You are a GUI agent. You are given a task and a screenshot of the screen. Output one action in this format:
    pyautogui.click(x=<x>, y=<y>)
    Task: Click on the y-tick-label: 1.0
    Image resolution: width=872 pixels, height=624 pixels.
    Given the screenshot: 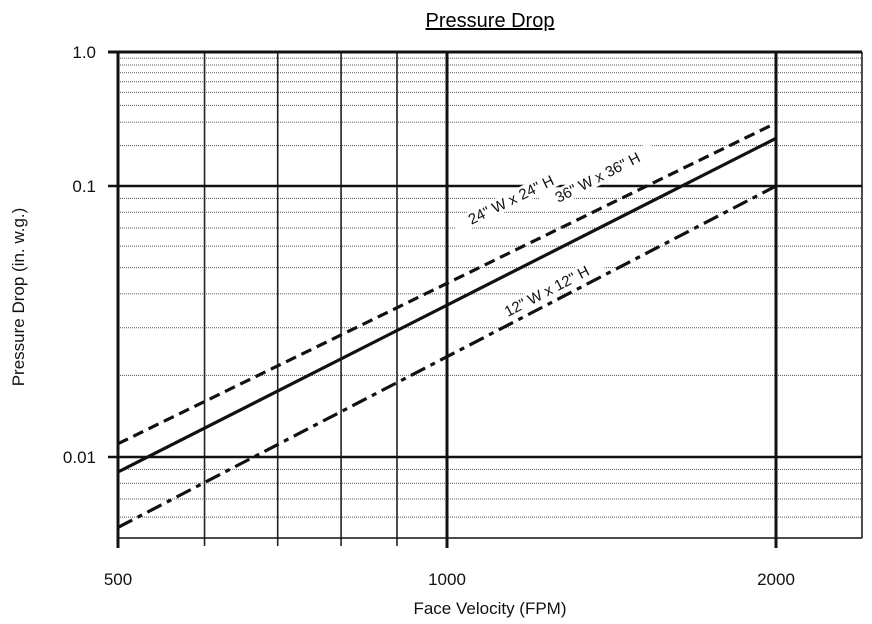 What is the action you would take?
    pyautogui.click(x=84, y=52)
    